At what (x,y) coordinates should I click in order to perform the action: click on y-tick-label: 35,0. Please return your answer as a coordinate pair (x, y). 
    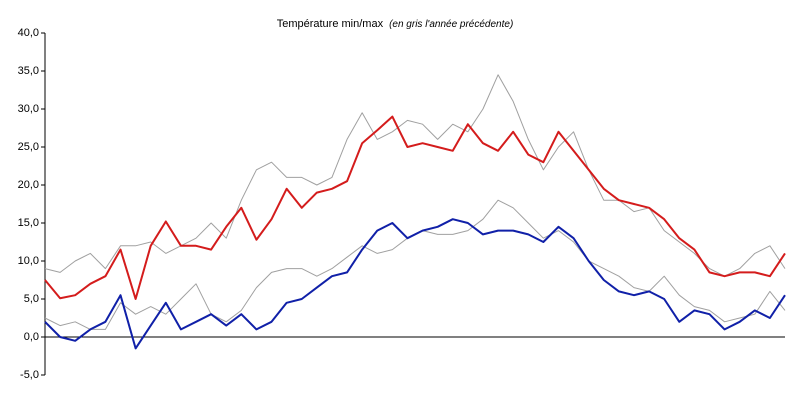
    Looking at the image, I should click on (28, 71).